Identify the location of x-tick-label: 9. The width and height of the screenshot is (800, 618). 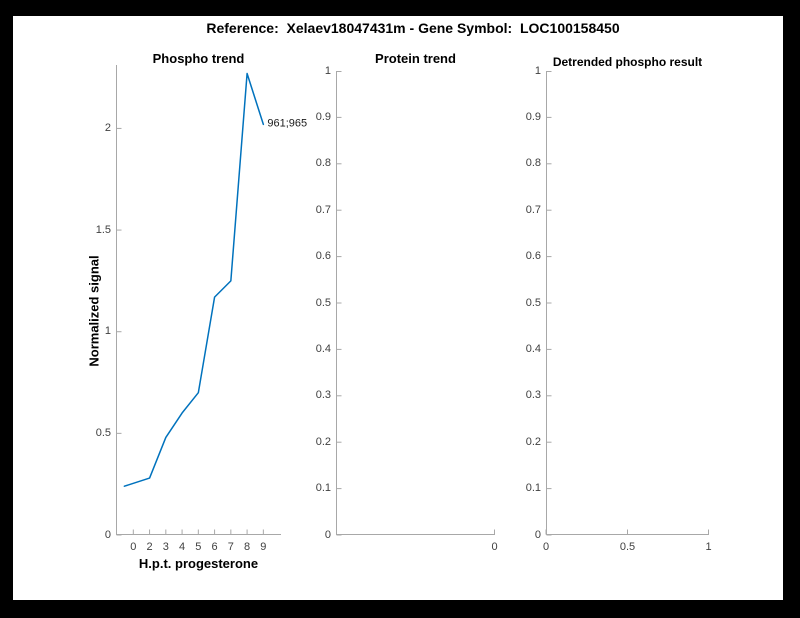
(263, 547).